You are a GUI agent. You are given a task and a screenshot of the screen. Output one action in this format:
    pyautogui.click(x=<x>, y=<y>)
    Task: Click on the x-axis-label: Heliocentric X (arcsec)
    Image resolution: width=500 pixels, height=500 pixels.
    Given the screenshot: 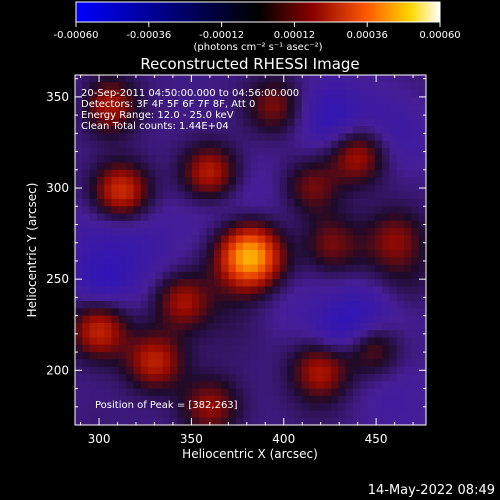 What is the action you would take?
    pyautogui.click(x=250, y=454)
    